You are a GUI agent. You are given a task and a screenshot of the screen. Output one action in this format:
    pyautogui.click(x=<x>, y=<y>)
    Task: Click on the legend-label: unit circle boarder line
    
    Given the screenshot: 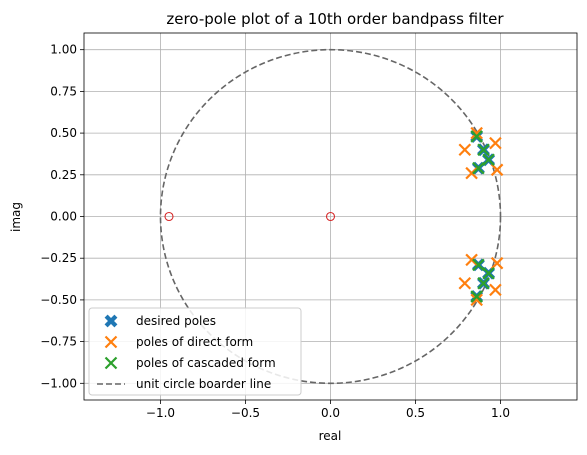 What is the action you would take?
    pyautogui.click(x=203, y=384)
    